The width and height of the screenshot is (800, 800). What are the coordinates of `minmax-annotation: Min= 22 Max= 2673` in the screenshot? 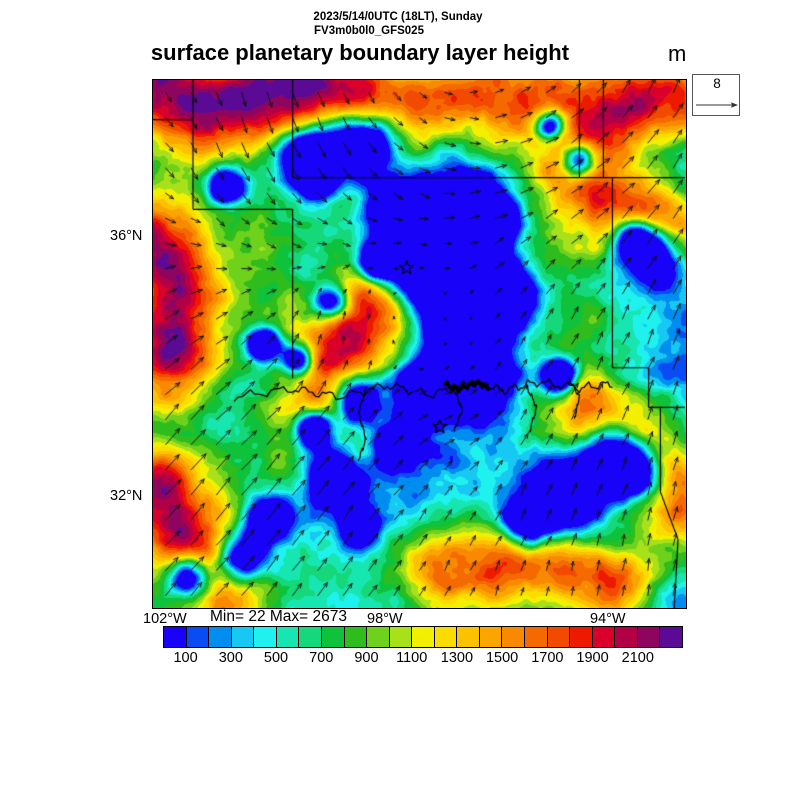 It's located at (279, 616).